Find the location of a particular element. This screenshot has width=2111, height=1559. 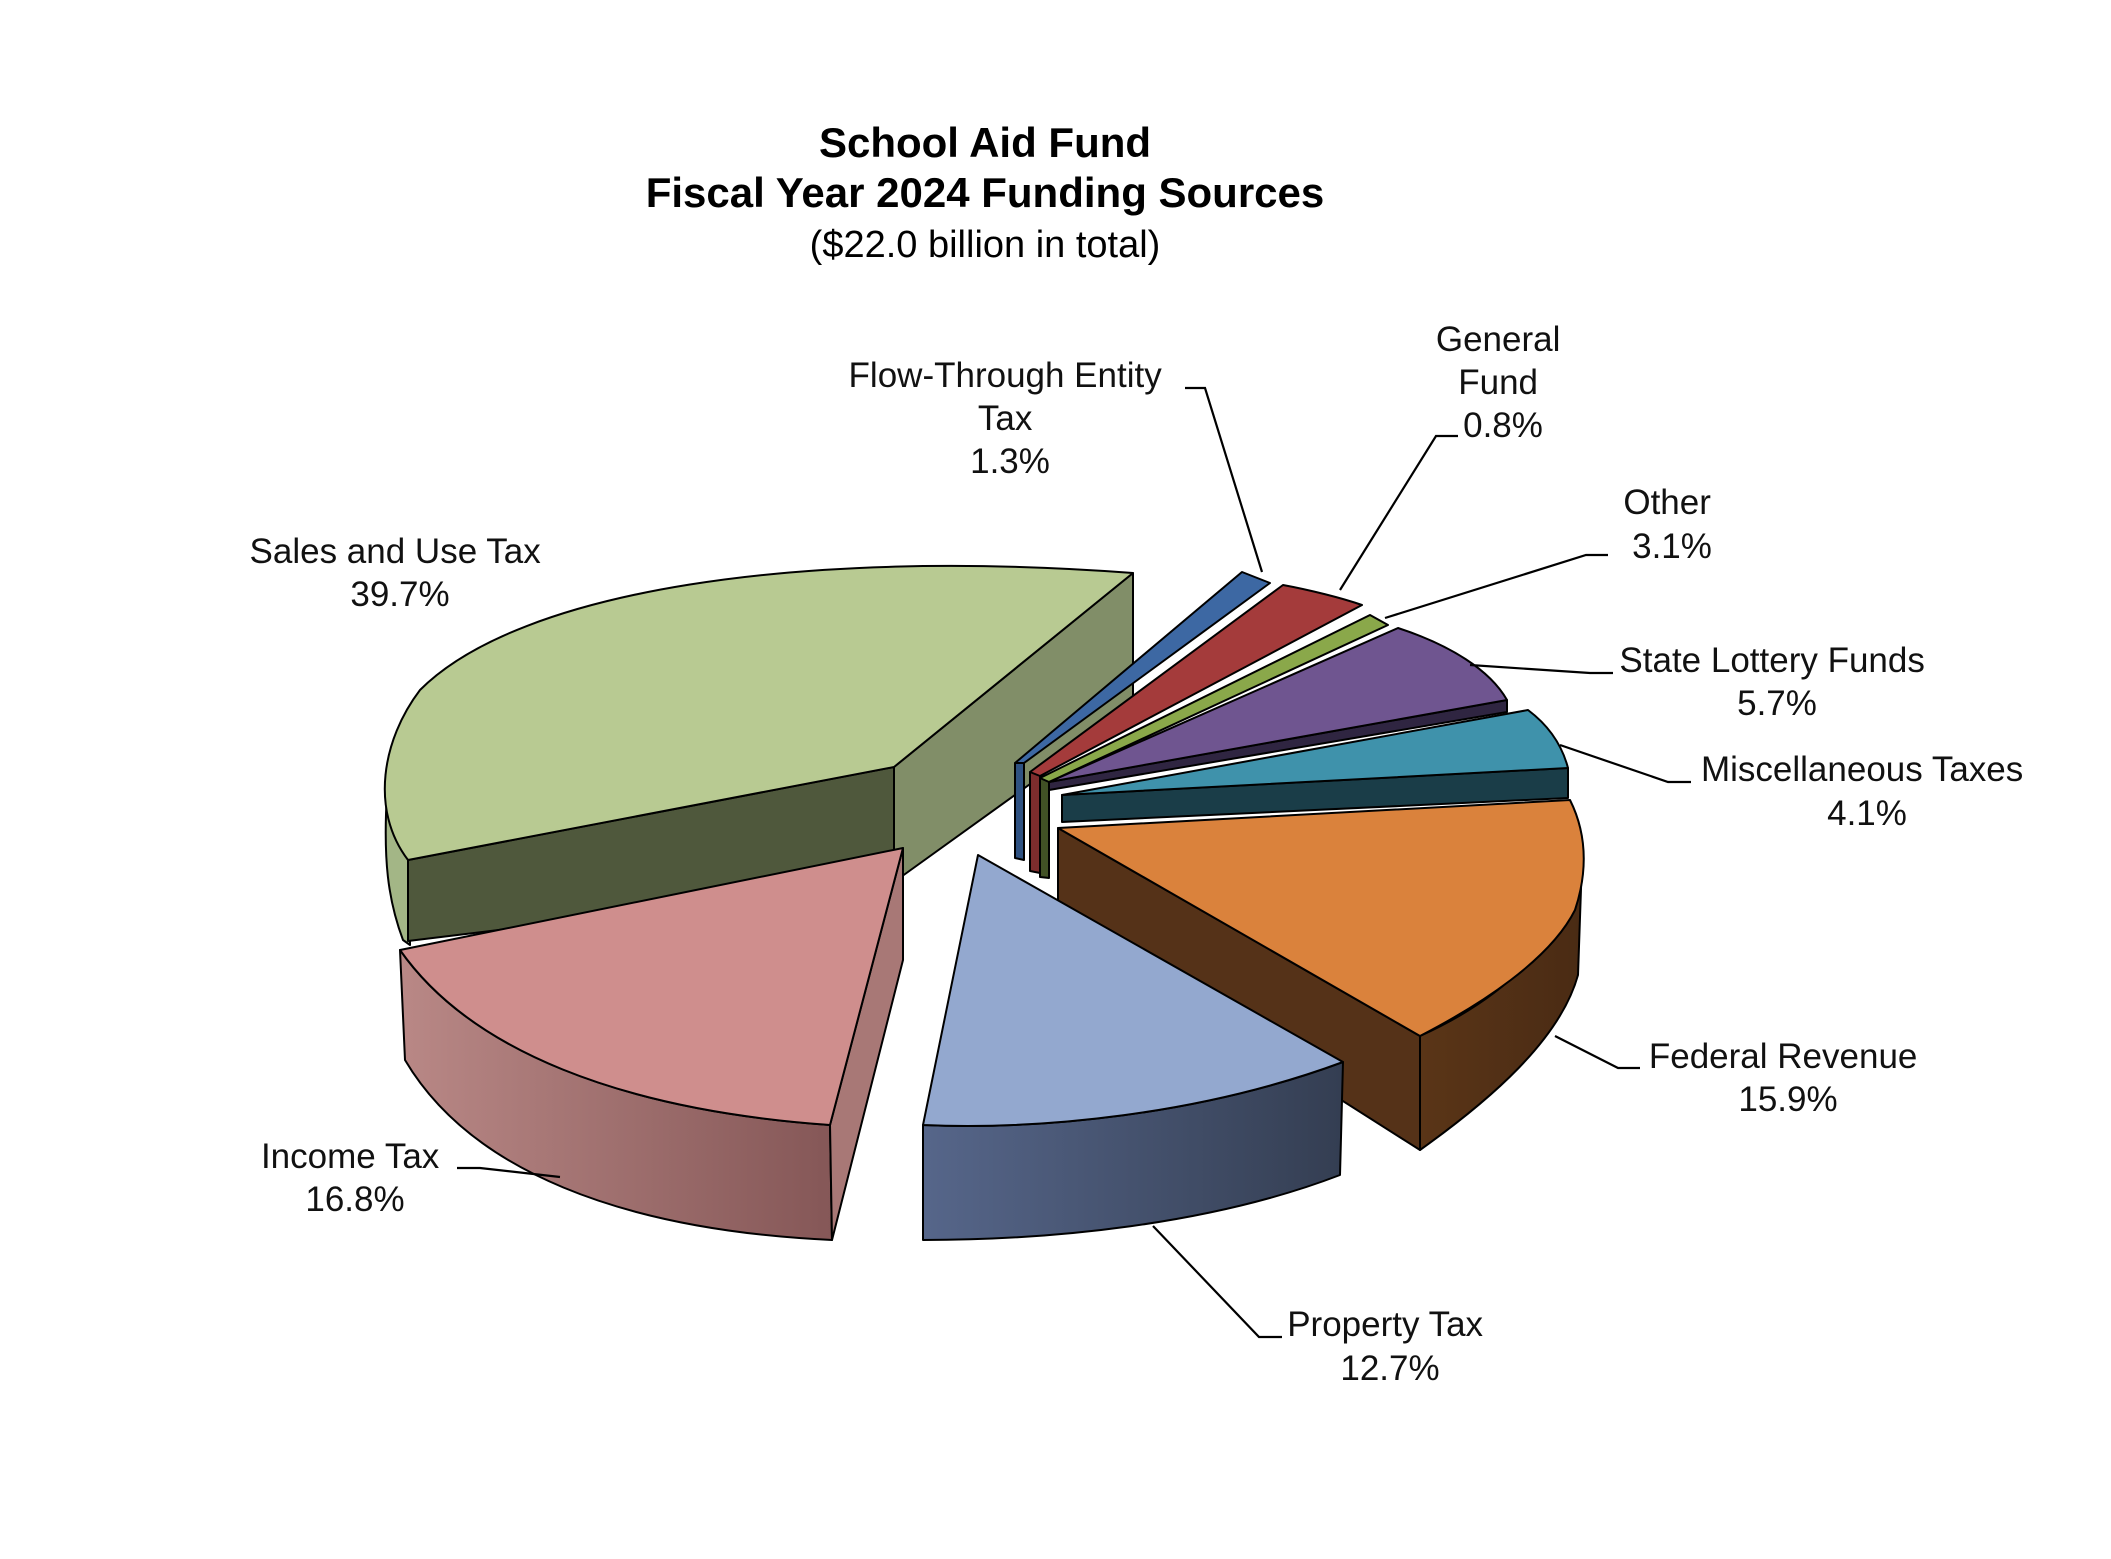

label-genfund: General Fund 0.8% is located at coordinates (1503, 382).